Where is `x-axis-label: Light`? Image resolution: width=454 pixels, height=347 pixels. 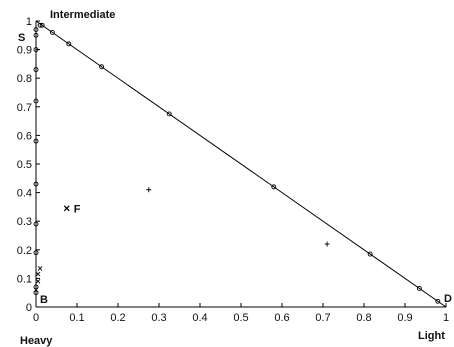 x-axis-label: Light is located at coordinates (431, 336).